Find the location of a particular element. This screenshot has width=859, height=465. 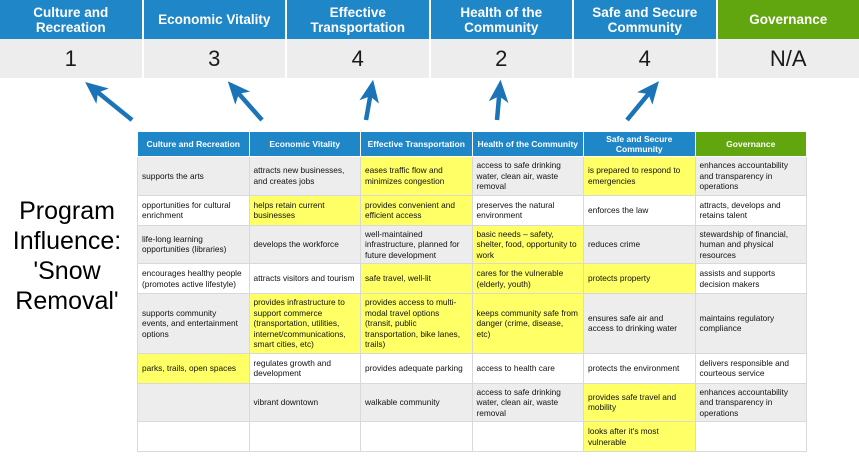

scorecard-value-economic-vitality: 3 is located at coordinates (215, 58).